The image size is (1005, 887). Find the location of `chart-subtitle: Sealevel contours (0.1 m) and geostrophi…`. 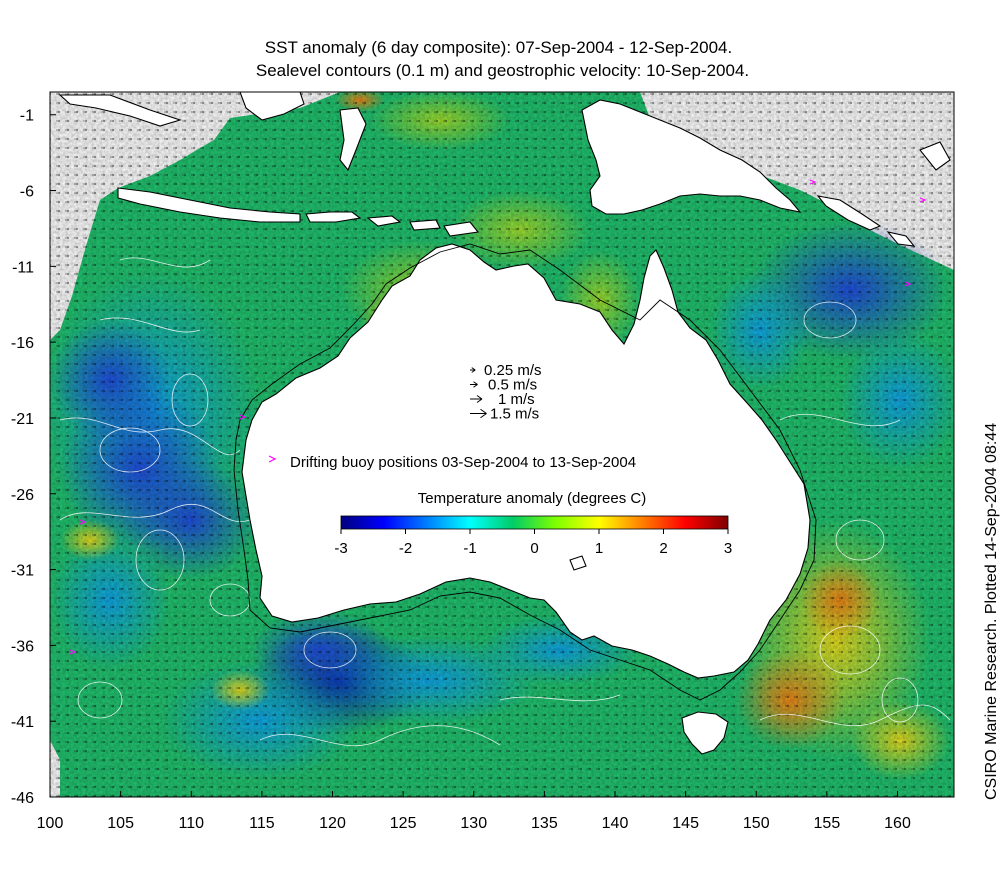

chart-subtitle: Sealevel contours (0.1 m) and geostrophi… is located at coordinates (502, 70).